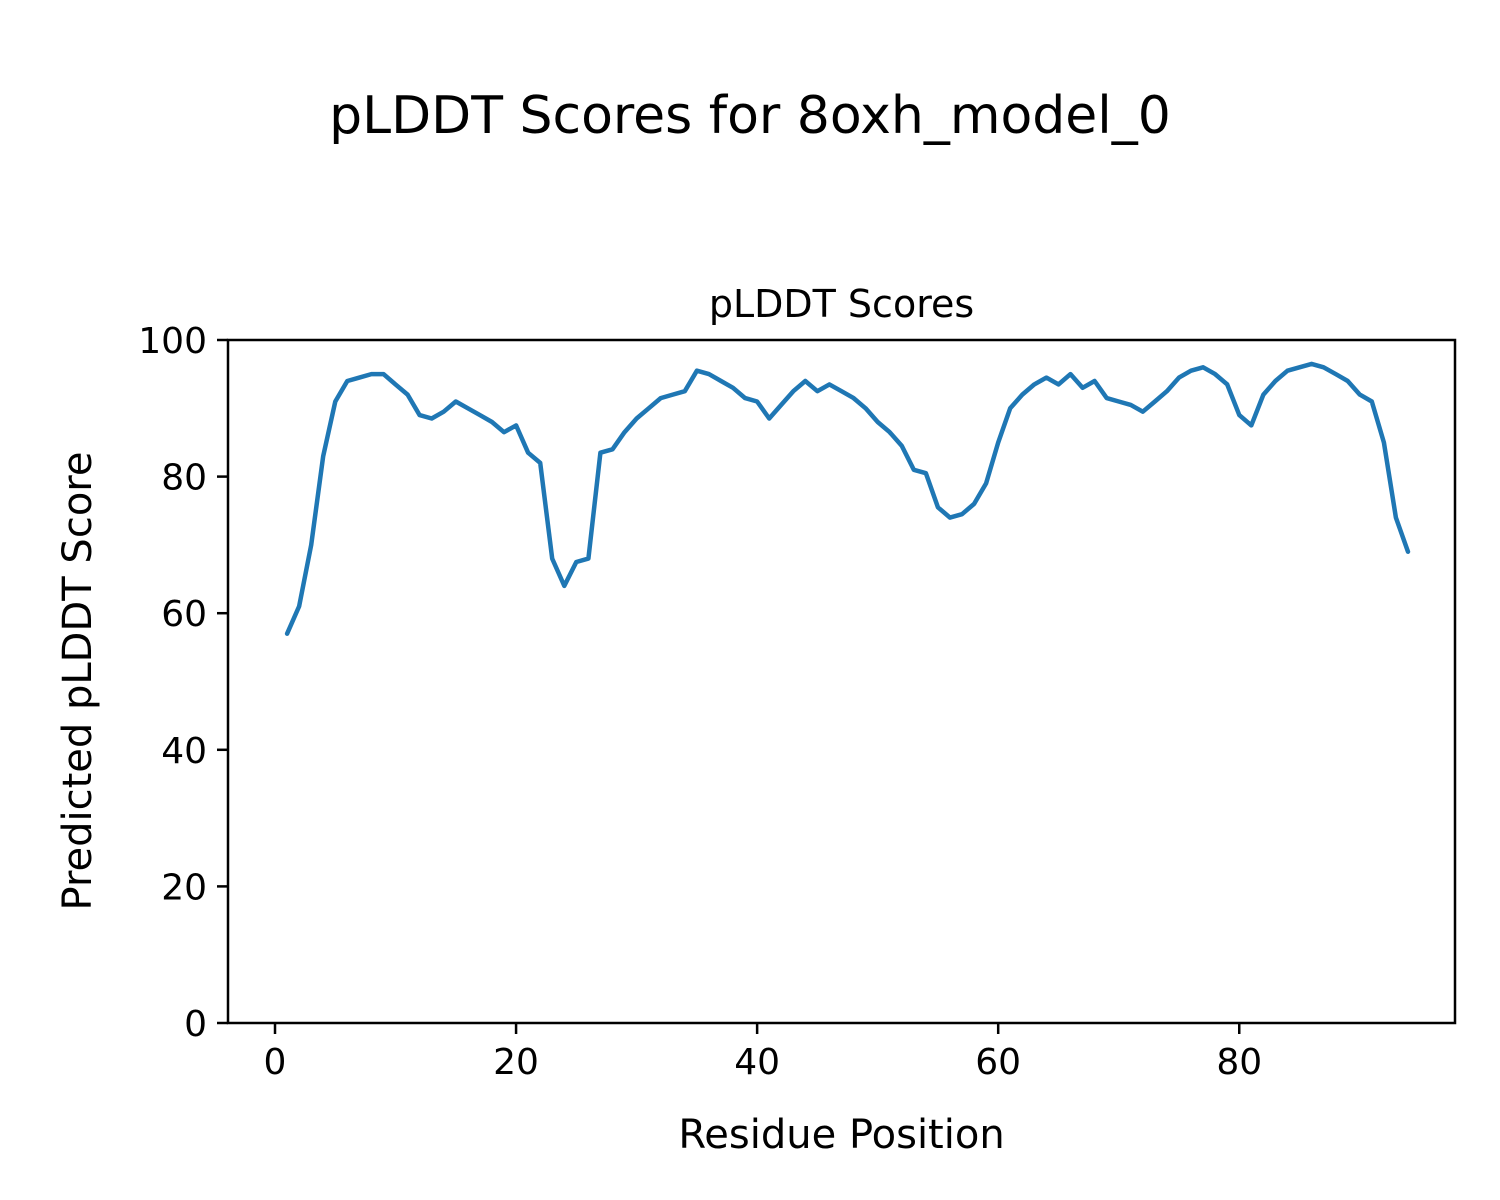 The height and width of the screenshot is (1200, 1500). I want to click on y-tick-label: 80, so click(184, 478).